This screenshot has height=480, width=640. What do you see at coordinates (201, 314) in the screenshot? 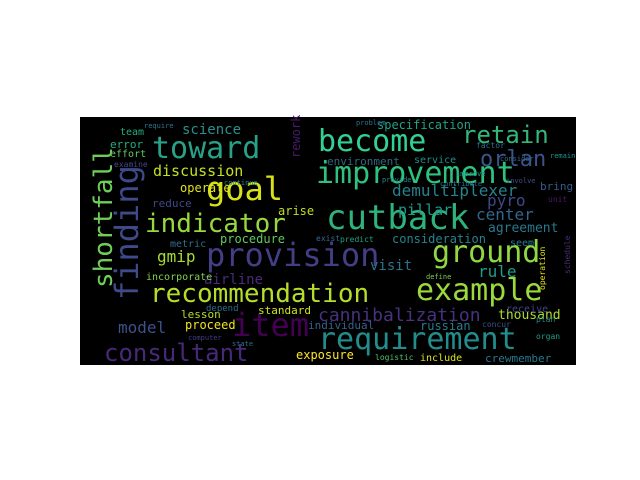
I see `word-lesson: lesson` at bounding box center [201, 314].